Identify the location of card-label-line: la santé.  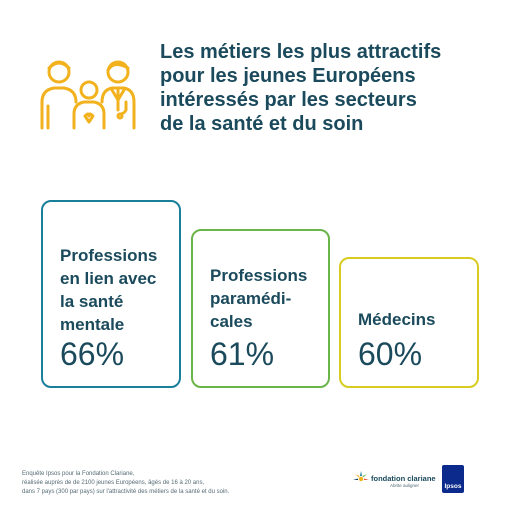
(92, 301).